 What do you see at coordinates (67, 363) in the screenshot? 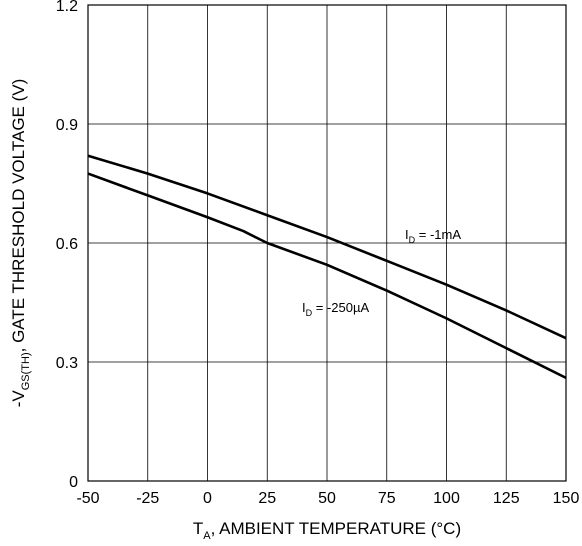
I see `y-tick-label: 0.3` at bounding box center [67, 363].